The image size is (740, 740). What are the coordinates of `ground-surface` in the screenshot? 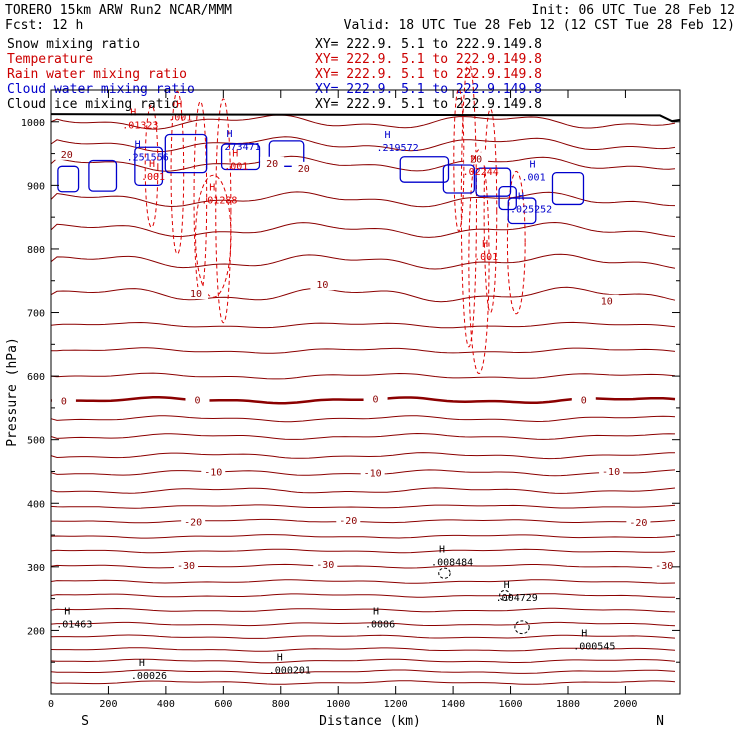 It's located at (365, 118).